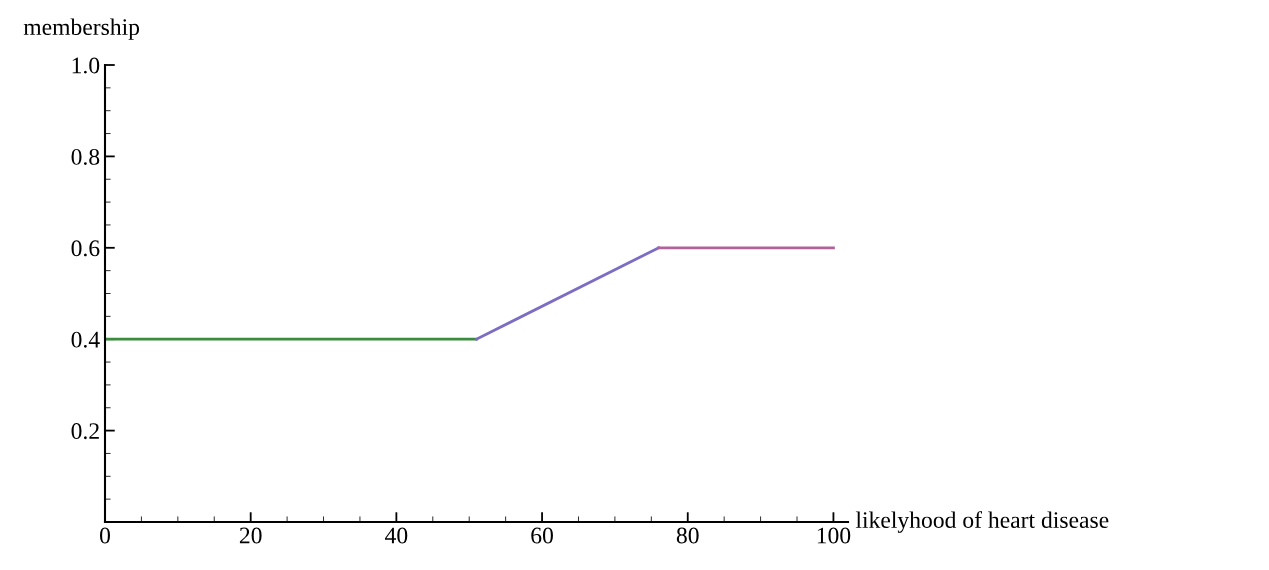  What do you see at coordinates (86, 65) in the screenshot?
I see `y-tick-label: 1.0` at bounding box center [86, 65].